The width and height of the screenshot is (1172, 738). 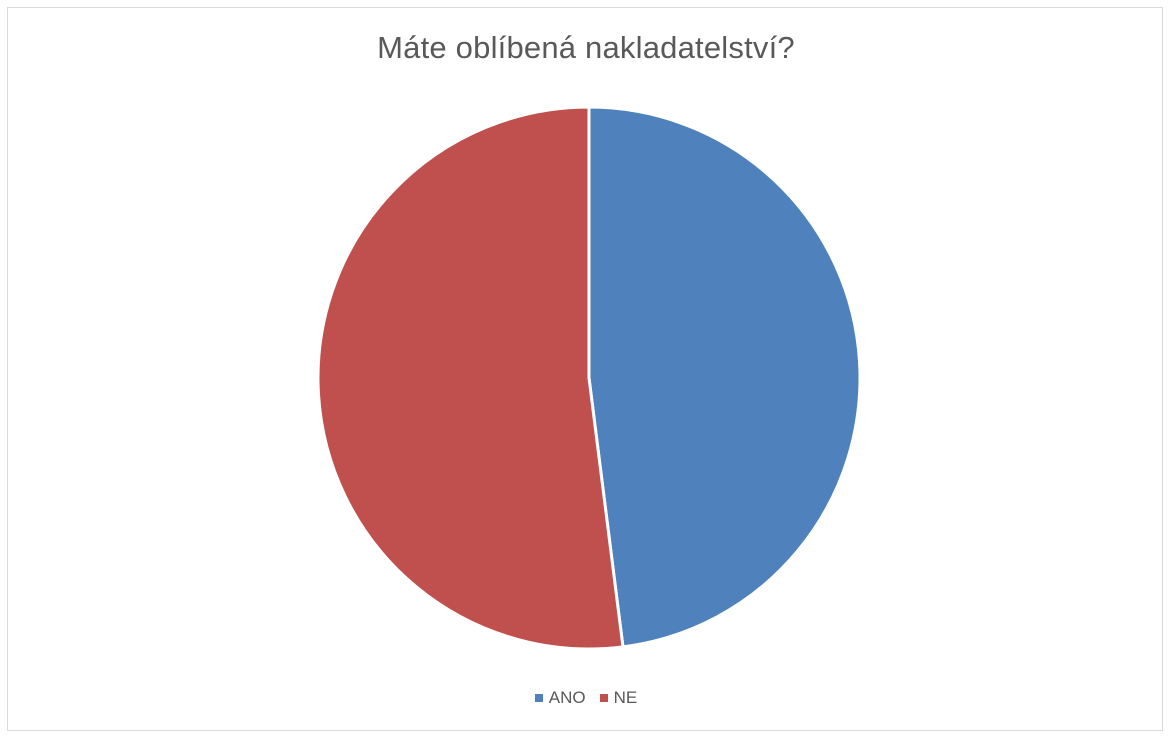 What do you see at coordinates (538, 698) in the screenshot?
I see `legend-swatch-ano` at bounding box center [538, 698].